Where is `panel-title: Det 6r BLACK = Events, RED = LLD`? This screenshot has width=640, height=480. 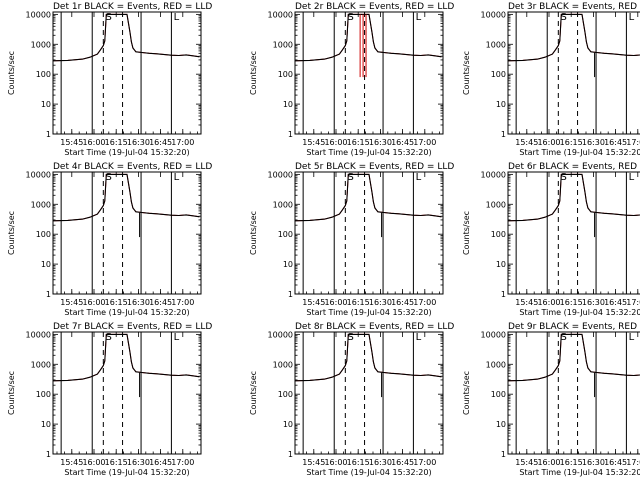 panel-title: Det 6r BLACK = Events, RED = LLD is located at coordinates (574, 167).